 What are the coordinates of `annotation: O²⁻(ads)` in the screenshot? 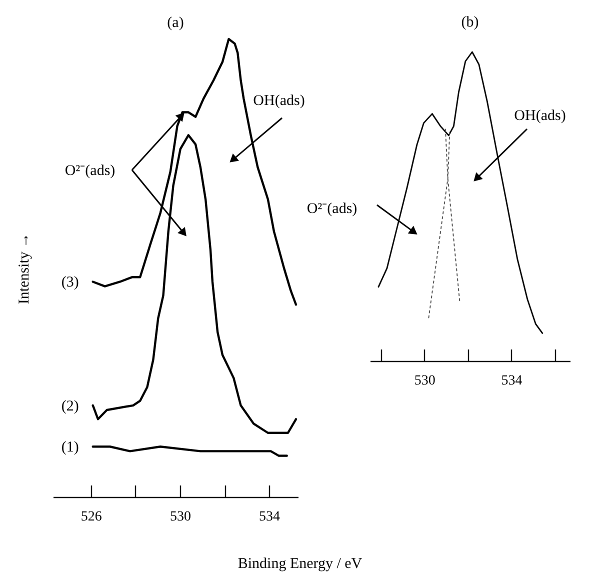 It's located at (90, 171).